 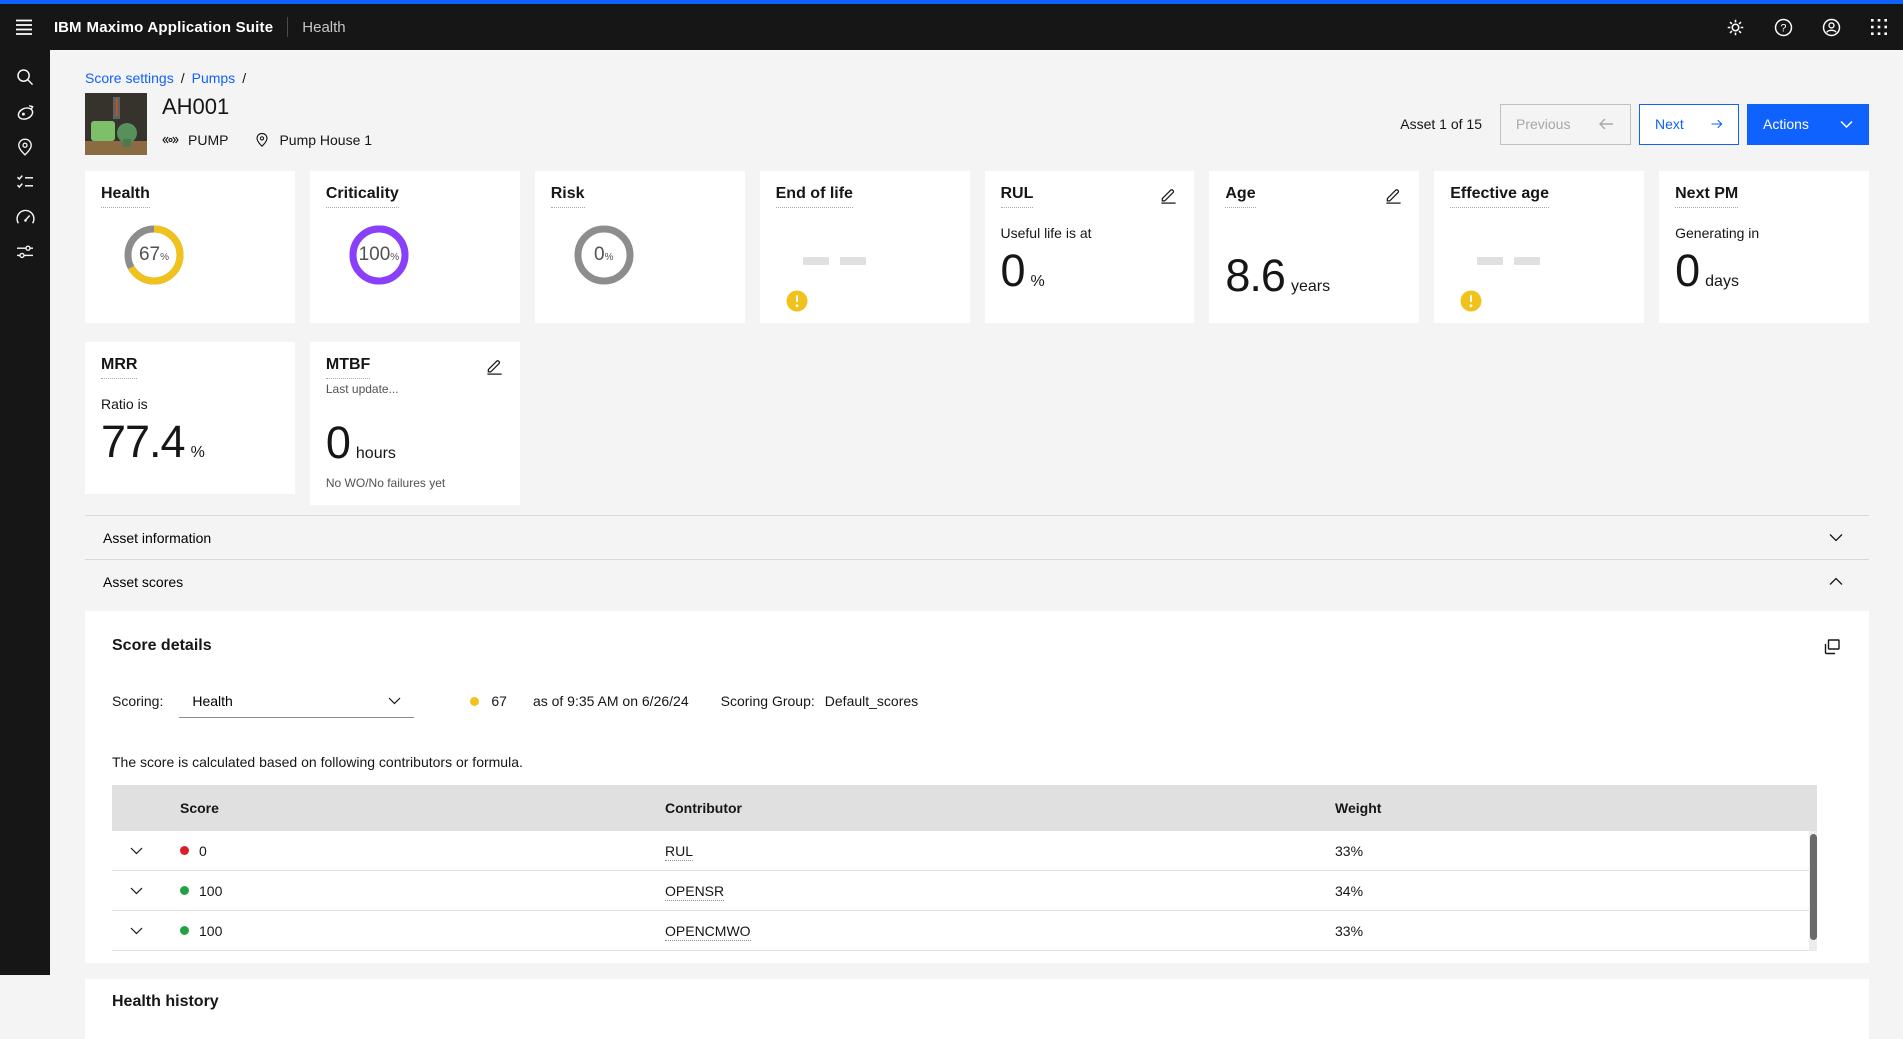 I want to click on kpi-cards-row-1: Health 67 % Criticality 1, so click(x=977, y=247).